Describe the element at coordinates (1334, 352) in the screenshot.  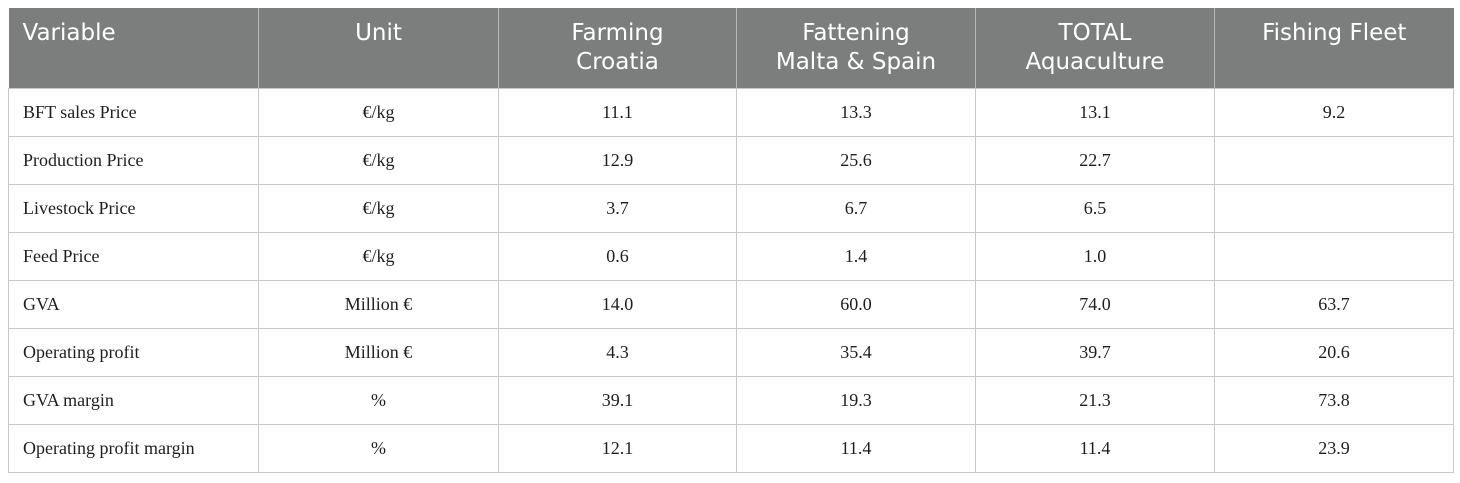
I see `row-fishing-fleet-cell: 20.6` at that location.